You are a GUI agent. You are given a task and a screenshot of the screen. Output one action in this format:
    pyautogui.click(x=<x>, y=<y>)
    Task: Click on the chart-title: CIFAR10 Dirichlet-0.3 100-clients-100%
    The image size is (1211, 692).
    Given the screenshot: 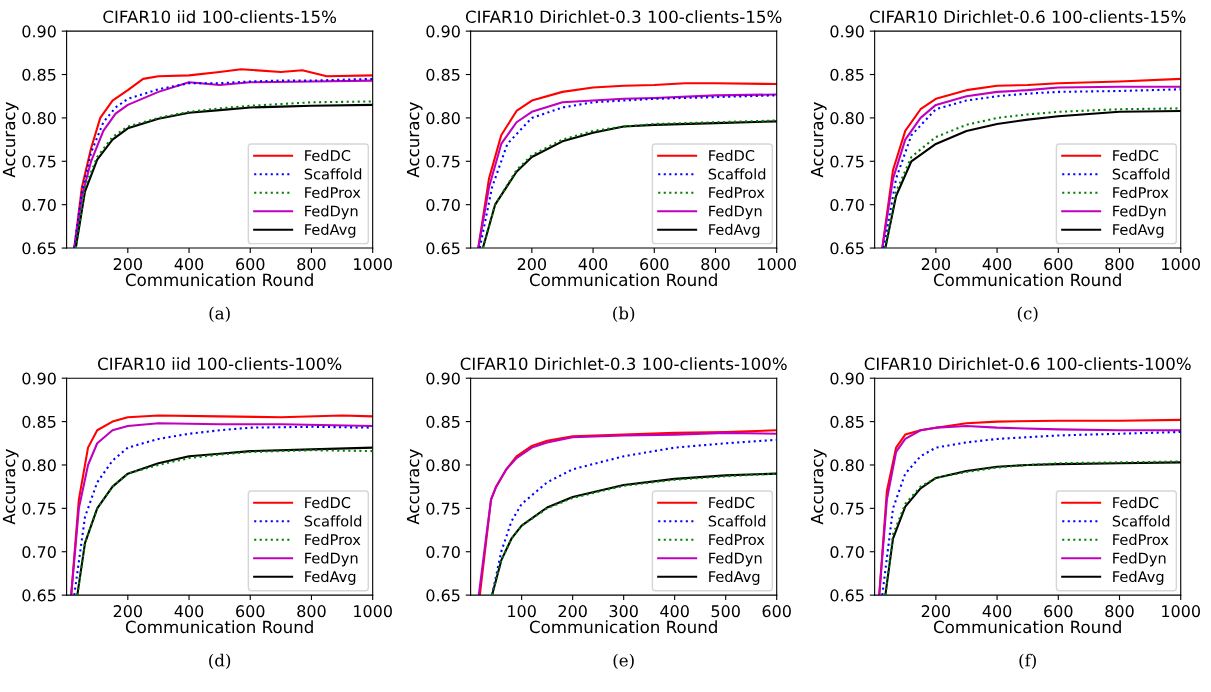 What is the action you would take?
    pyautogui.click(x=623, y=364)
    